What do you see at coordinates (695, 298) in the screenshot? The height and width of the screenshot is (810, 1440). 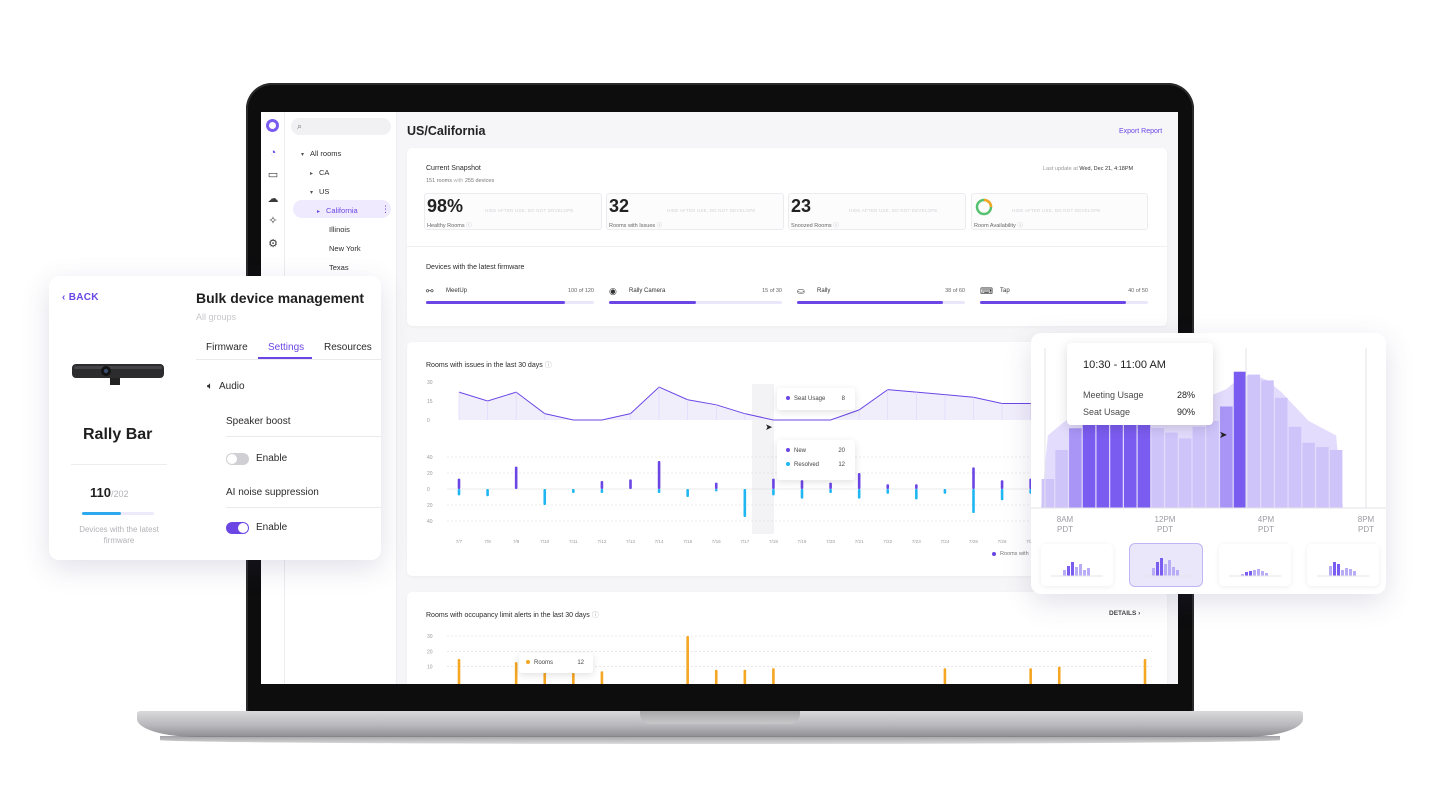 I see `firmware-item-rally-camera: ◉ Rally Camera 15 of 30` at bounding box center [695, 298].